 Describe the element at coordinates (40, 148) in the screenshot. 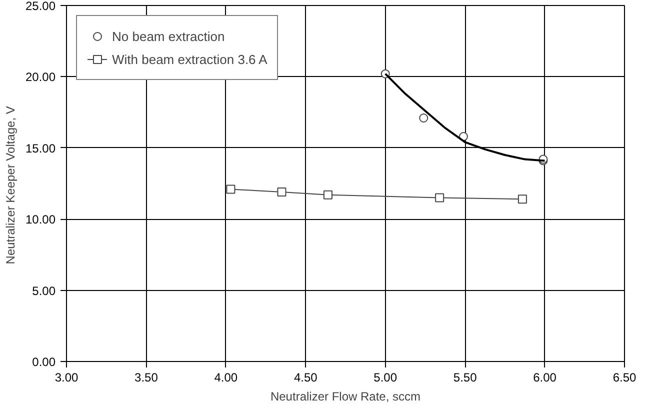

I see `y-tick-label: 15.00` at that location.